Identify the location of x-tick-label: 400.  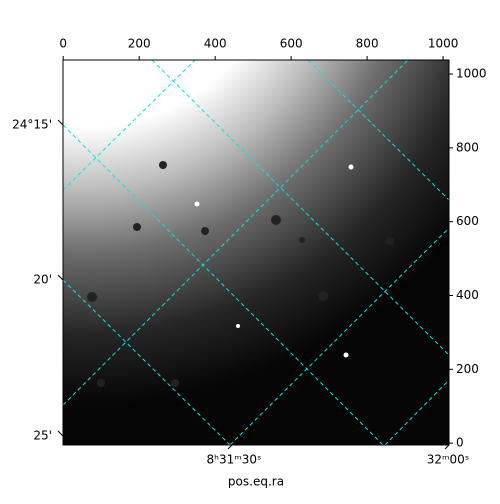
(215, 44).